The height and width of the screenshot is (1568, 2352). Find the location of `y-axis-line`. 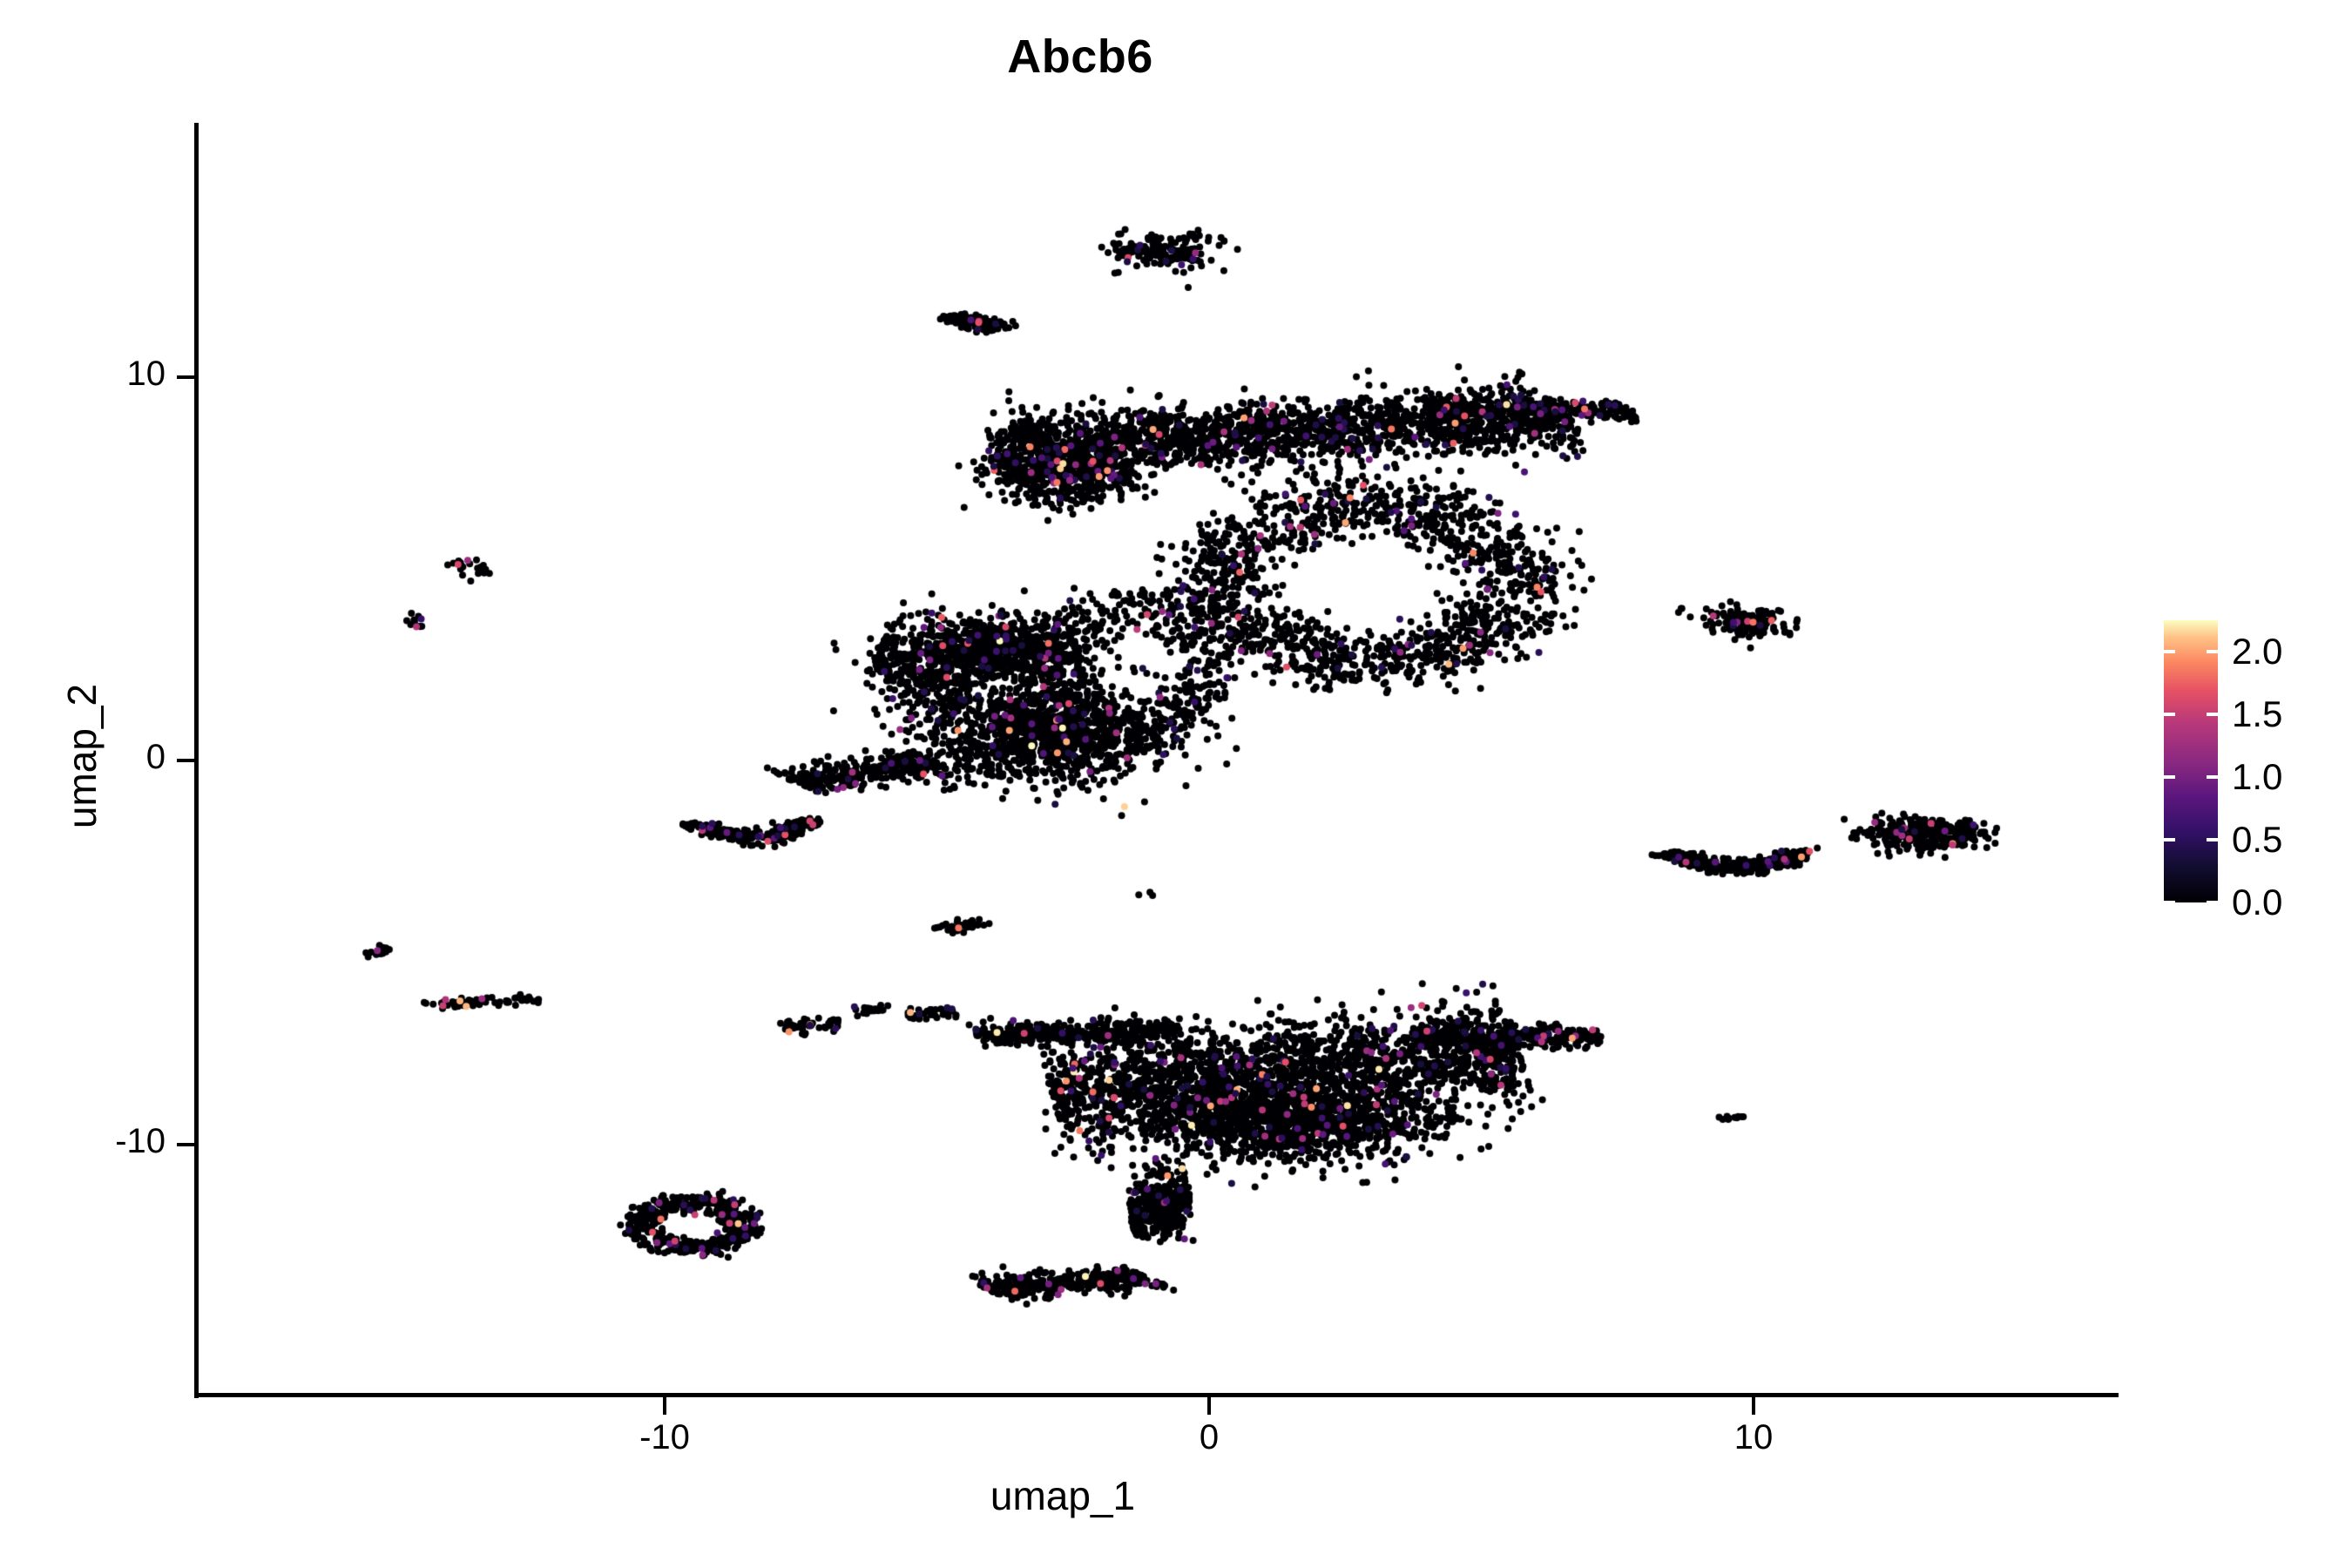

y-axis-line is located at coordinates (196, 761).